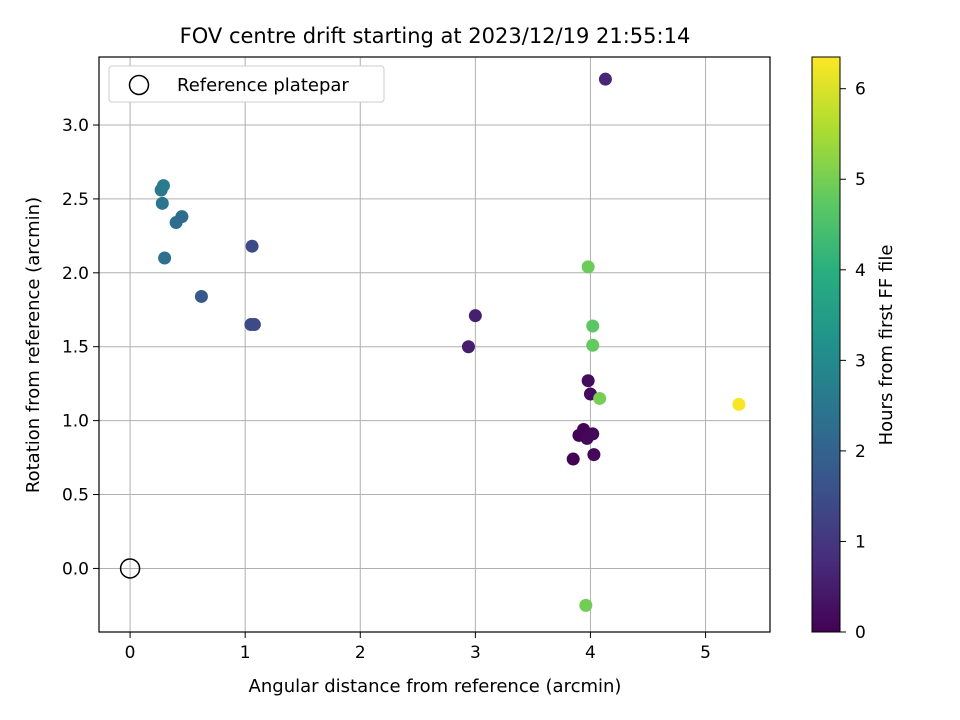 This screenshot has height=720, width=960. I want to click on y-tick-label: 1.5, so click(75, 348).